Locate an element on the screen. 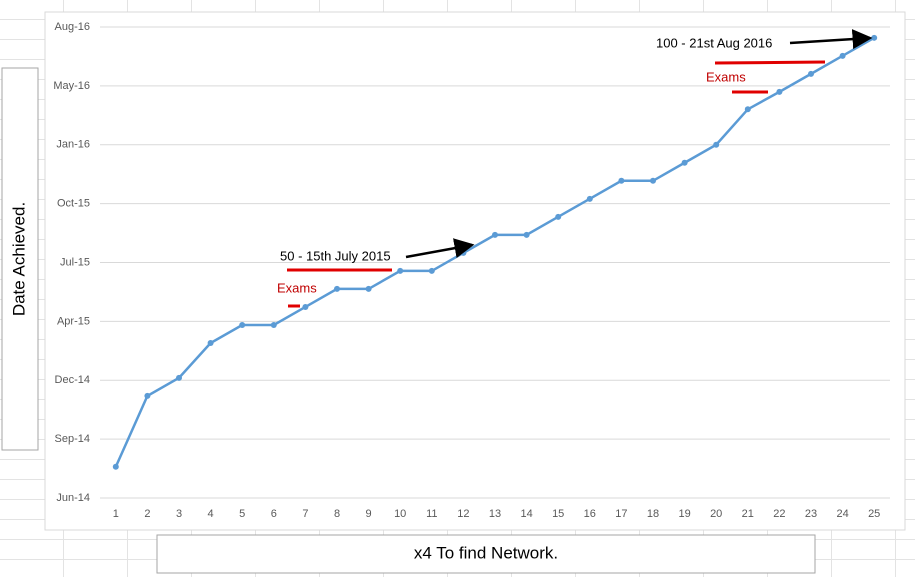 The width and height of the screenshot is (915, 577). y-tick-label: Apr-15 is located at coordinates (73, 321).